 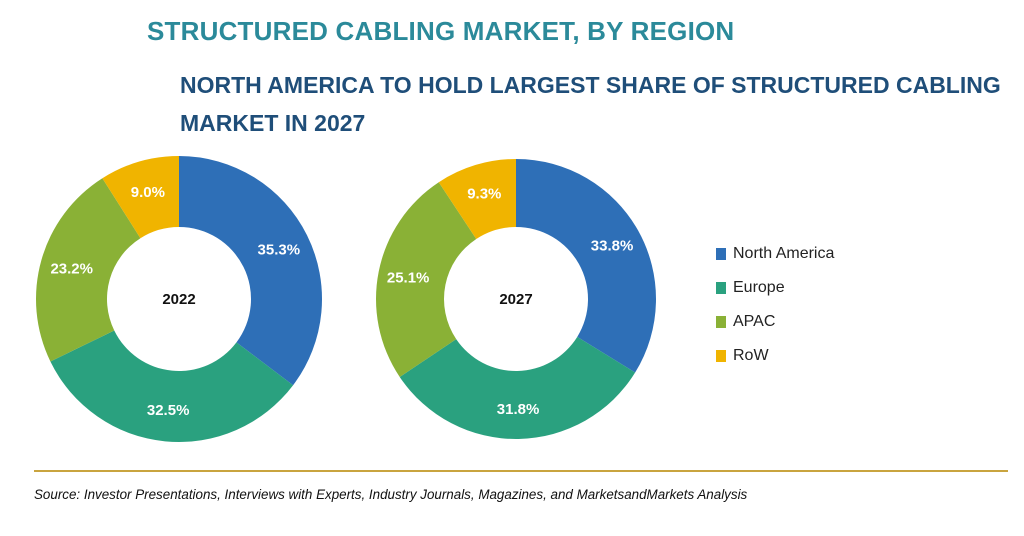 I want to click on legend-item-row: RoW, so click(x=775, y=356).